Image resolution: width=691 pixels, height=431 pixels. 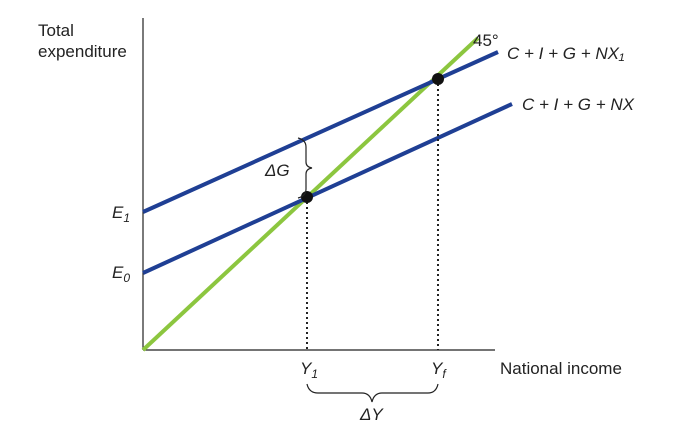 What do you see at coordinates (277, 170) in the screenshot?
I see `delta-g-label: ΔG` at bounding box center [277, 170].